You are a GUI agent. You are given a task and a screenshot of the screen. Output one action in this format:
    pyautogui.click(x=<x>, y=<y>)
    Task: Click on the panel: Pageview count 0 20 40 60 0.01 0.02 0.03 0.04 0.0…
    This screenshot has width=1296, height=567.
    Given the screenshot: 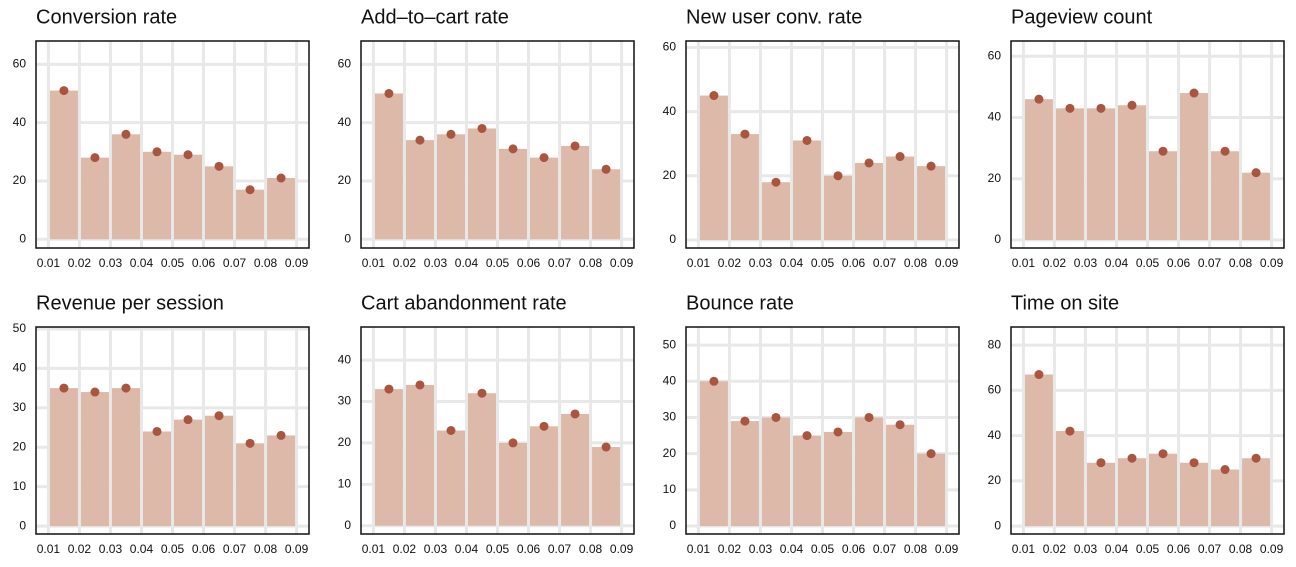 What is the action you would take?
    pyautogui.click(x=1136, y=138)
    